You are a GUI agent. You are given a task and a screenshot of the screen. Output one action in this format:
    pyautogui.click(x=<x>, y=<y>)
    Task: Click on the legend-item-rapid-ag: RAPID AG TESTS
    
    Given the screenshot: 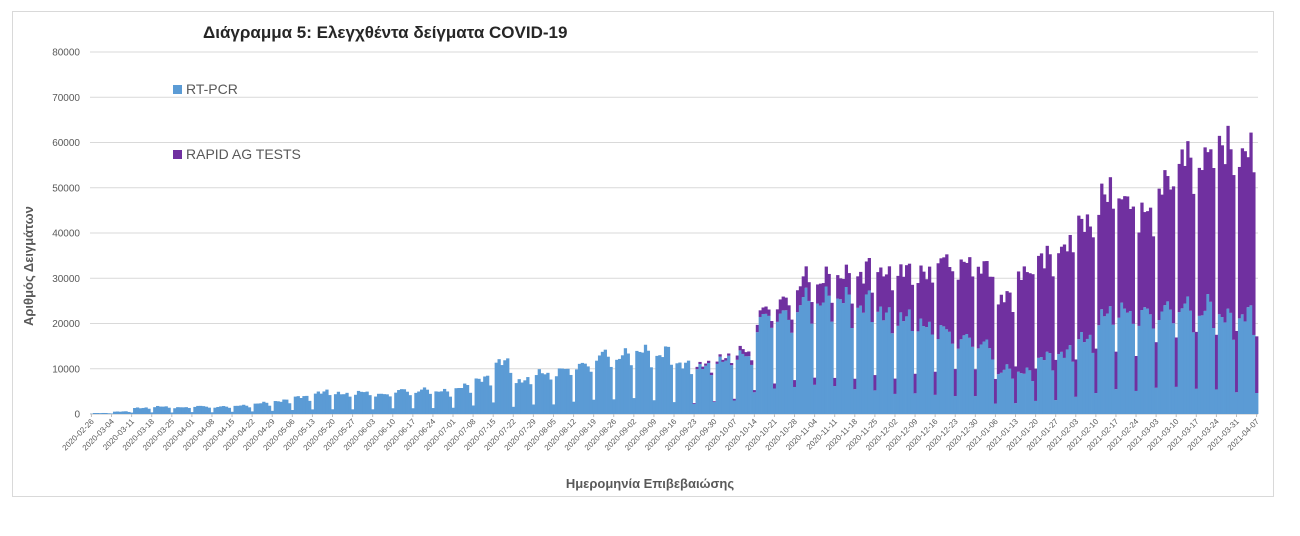 What is the action you would take?
    pyautogui.click(x=237, y=154)
    